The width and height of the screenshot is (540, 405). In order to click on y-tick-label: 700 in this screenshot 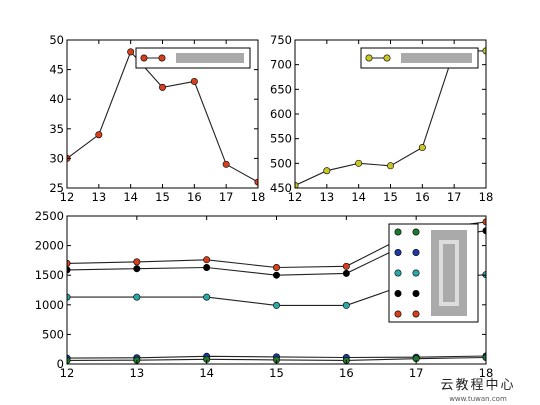, I will do `click(281, 65)`.